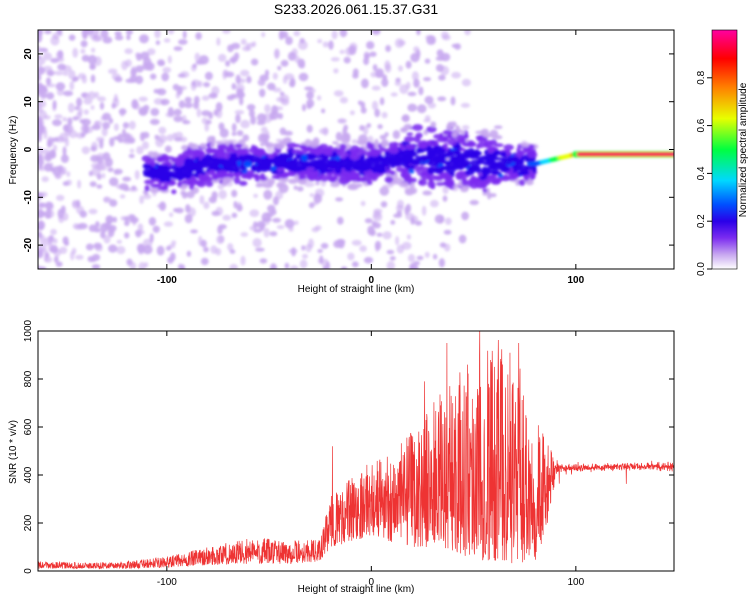 The width and height of the screenshot is (750, 600). What do you see at coordinates (167, 280) in the screenshot?
I see `heatmap-x-tick-label: -100` at bounding box center [167, 280].